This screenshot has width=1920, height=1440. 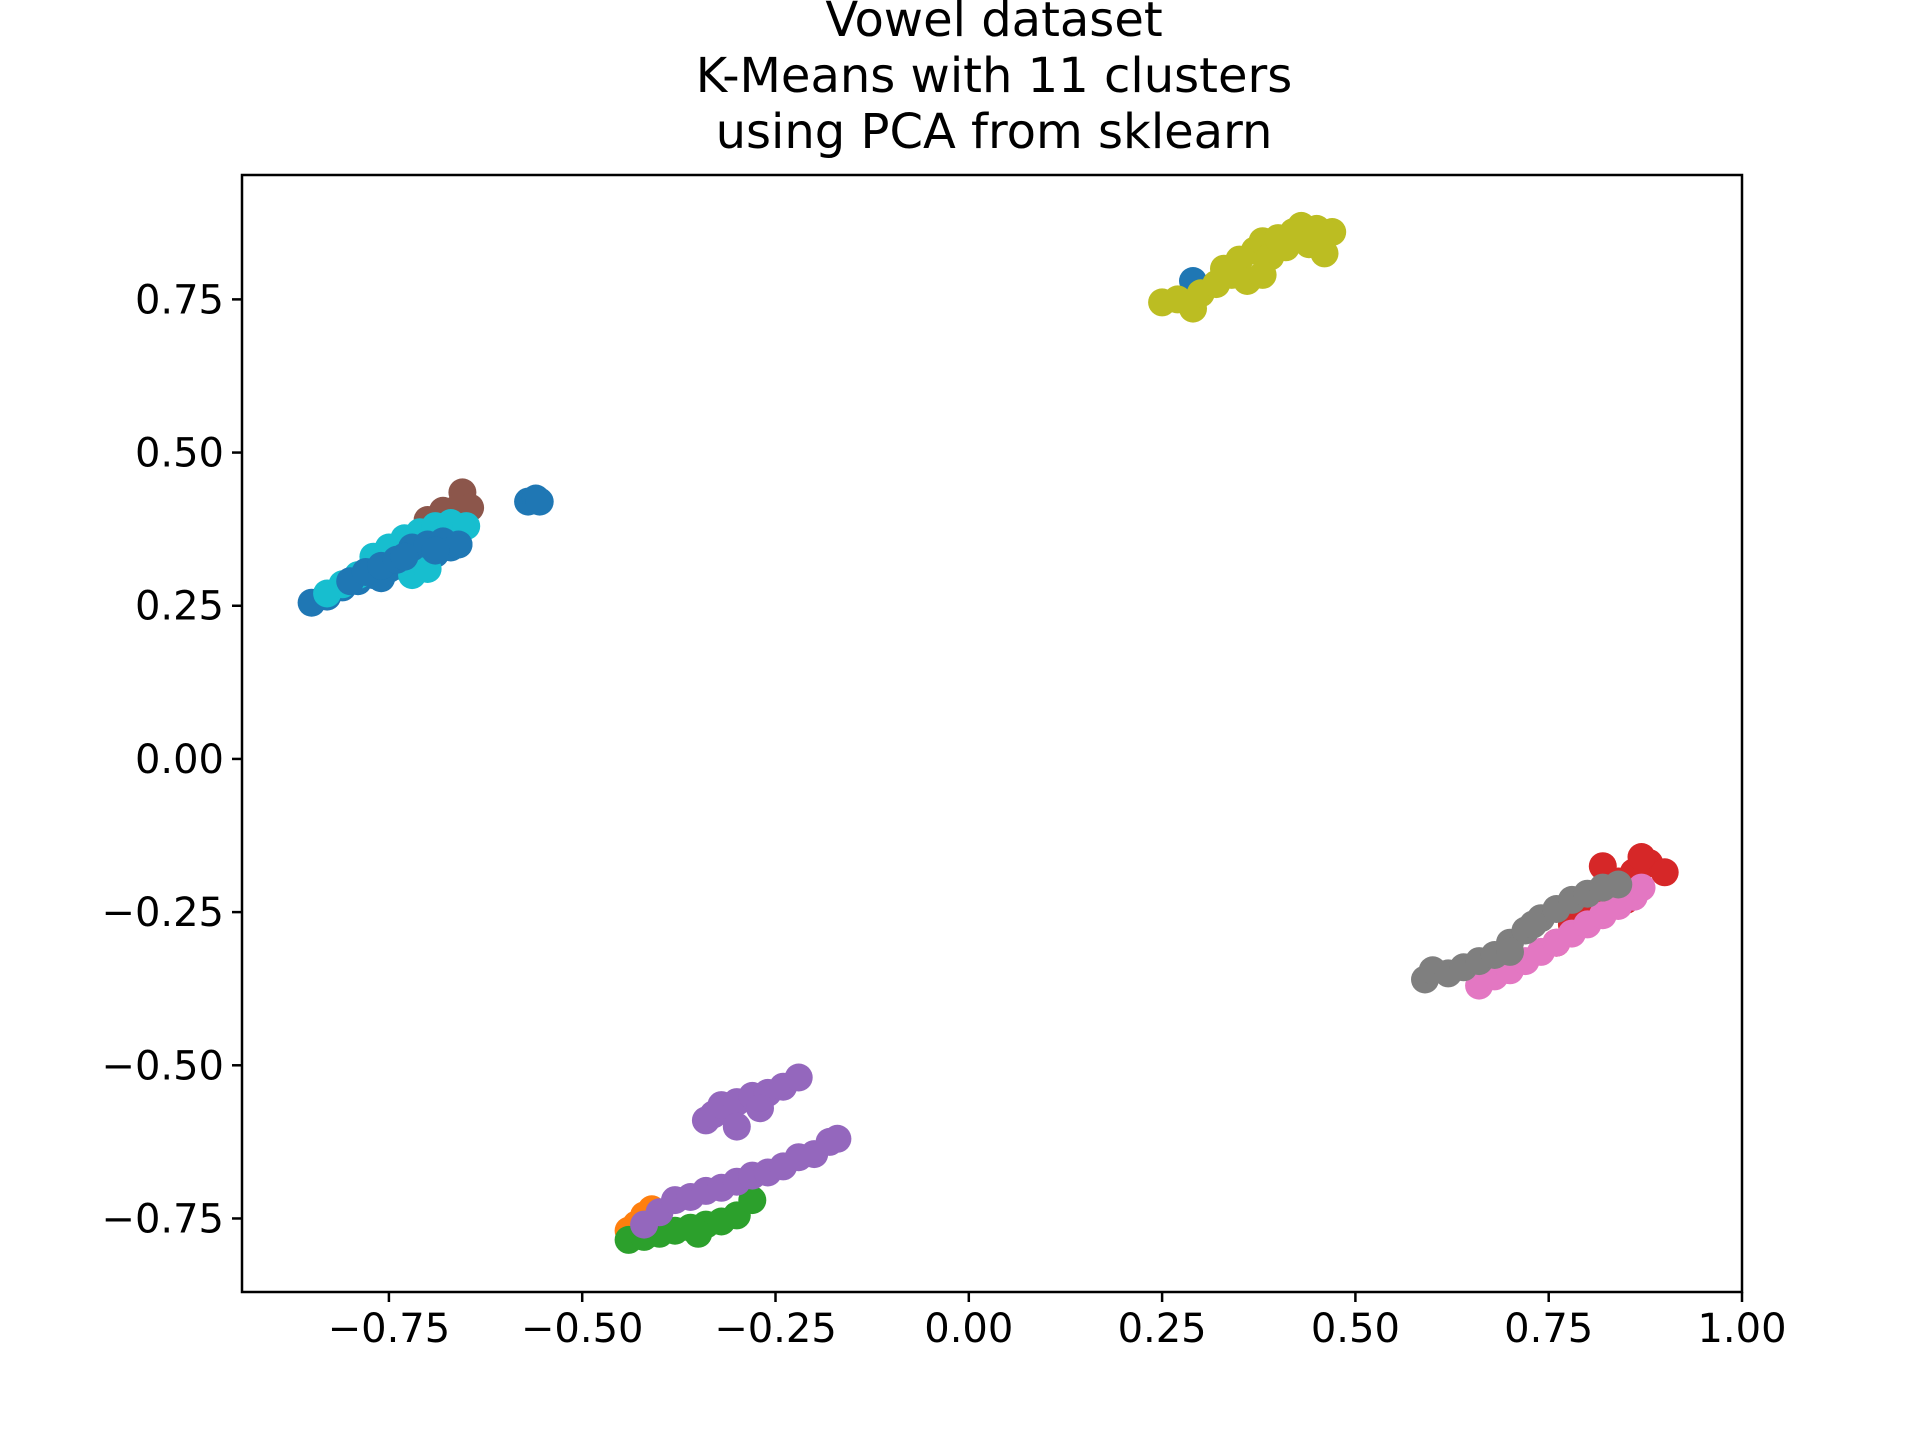 I want to click on y-axis-ticks: −0.75 −0.50 −0.25 0.00 0.25 0.50 0.75, so click(x=171, y=759).